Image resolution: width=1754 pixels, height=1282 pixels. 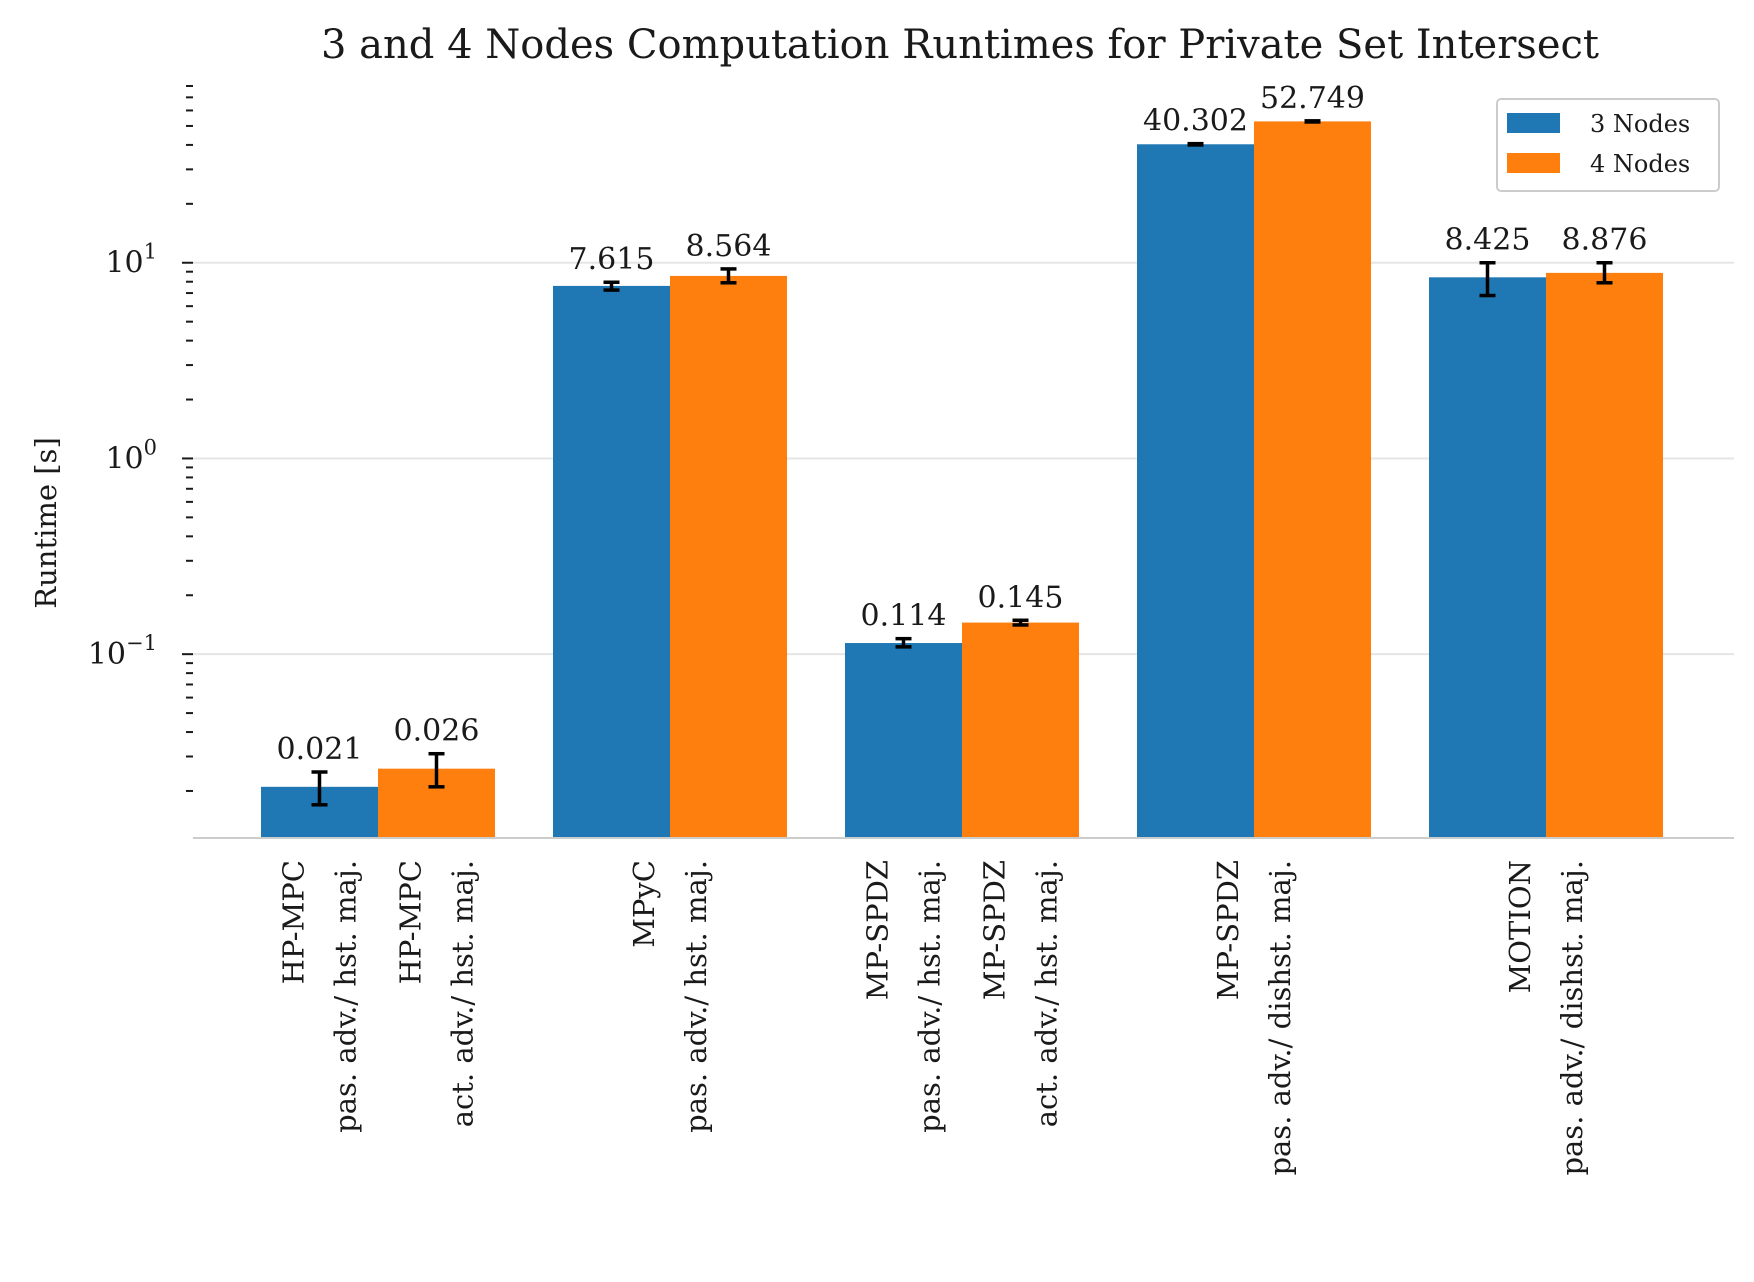 I want to click on data-label: 52.749, so click(x=1312, y=98).